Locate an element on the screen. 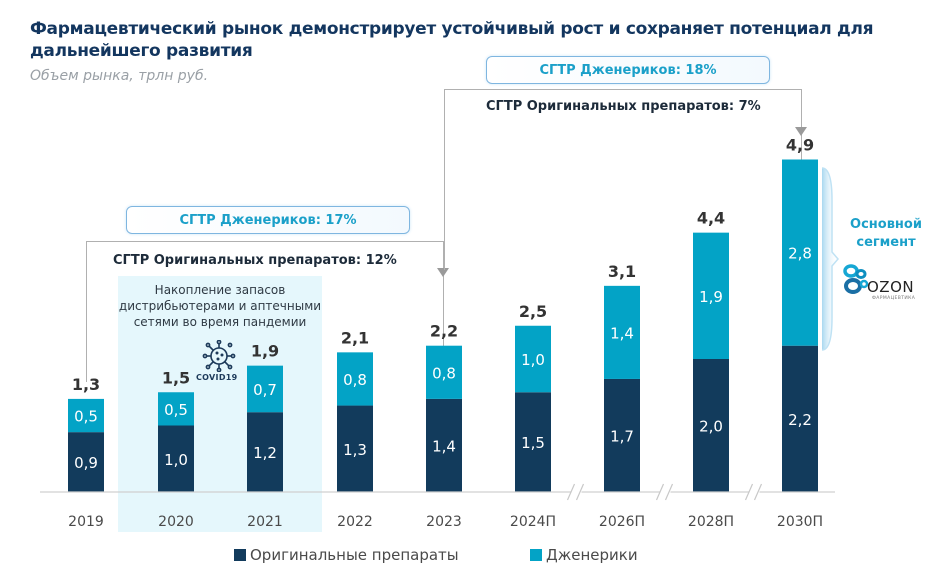 Image resolution: width=945 pixels, height=586 pixels. logo-subtext: ФАРМАЦЕВТИКА is located at coordinates (894, 298).